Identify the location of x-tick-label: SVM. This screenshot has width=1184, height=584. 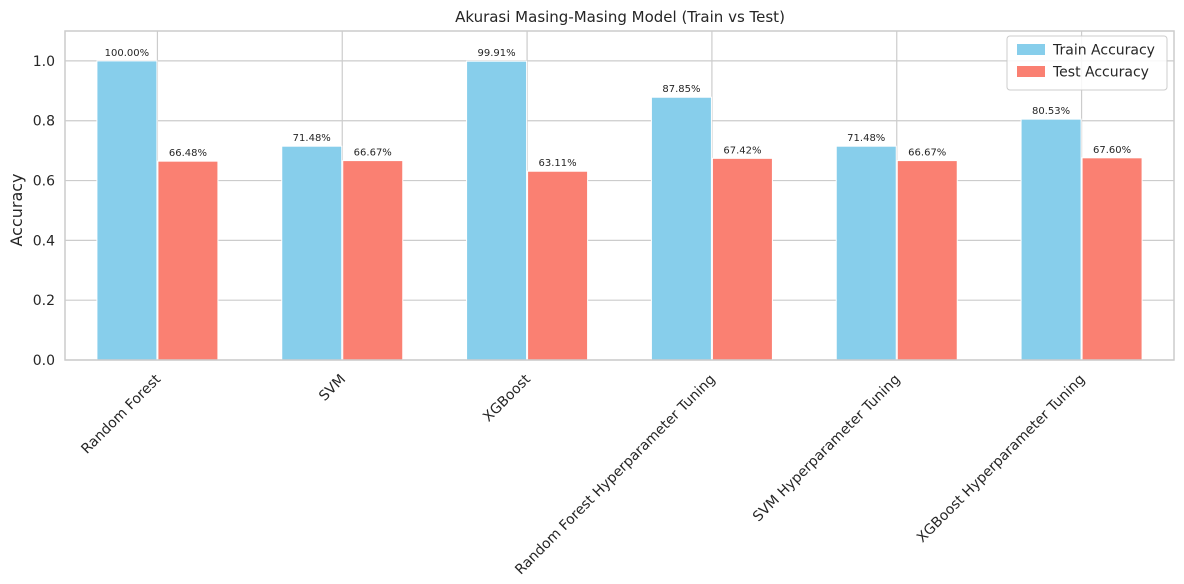
(332, 388).